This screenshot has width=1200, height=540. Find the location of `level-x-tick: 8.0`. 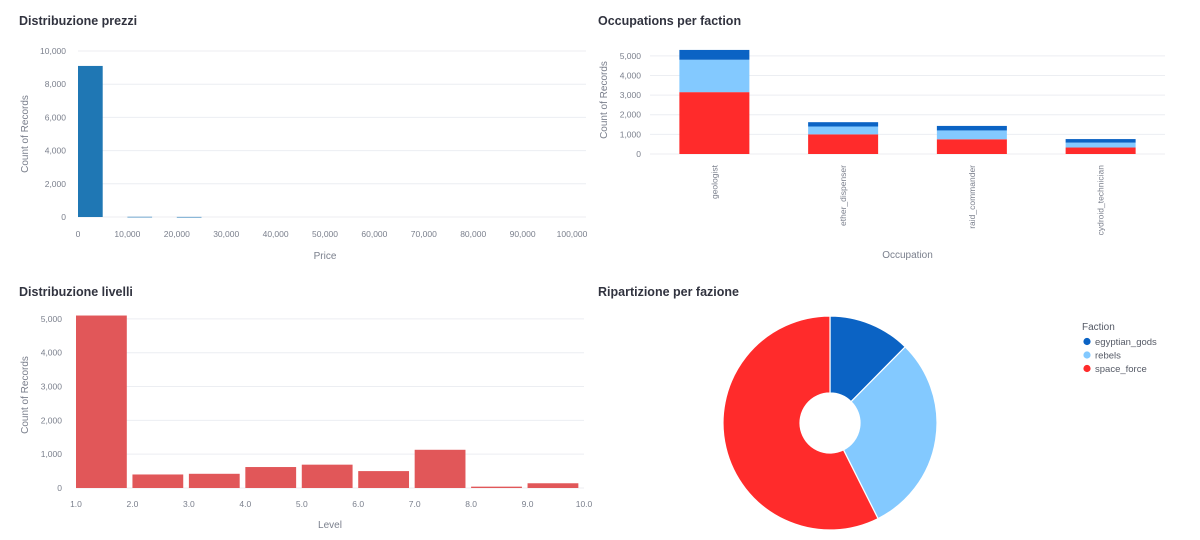

level-x-tick: 8.0 is located at coordinates (471, 504).